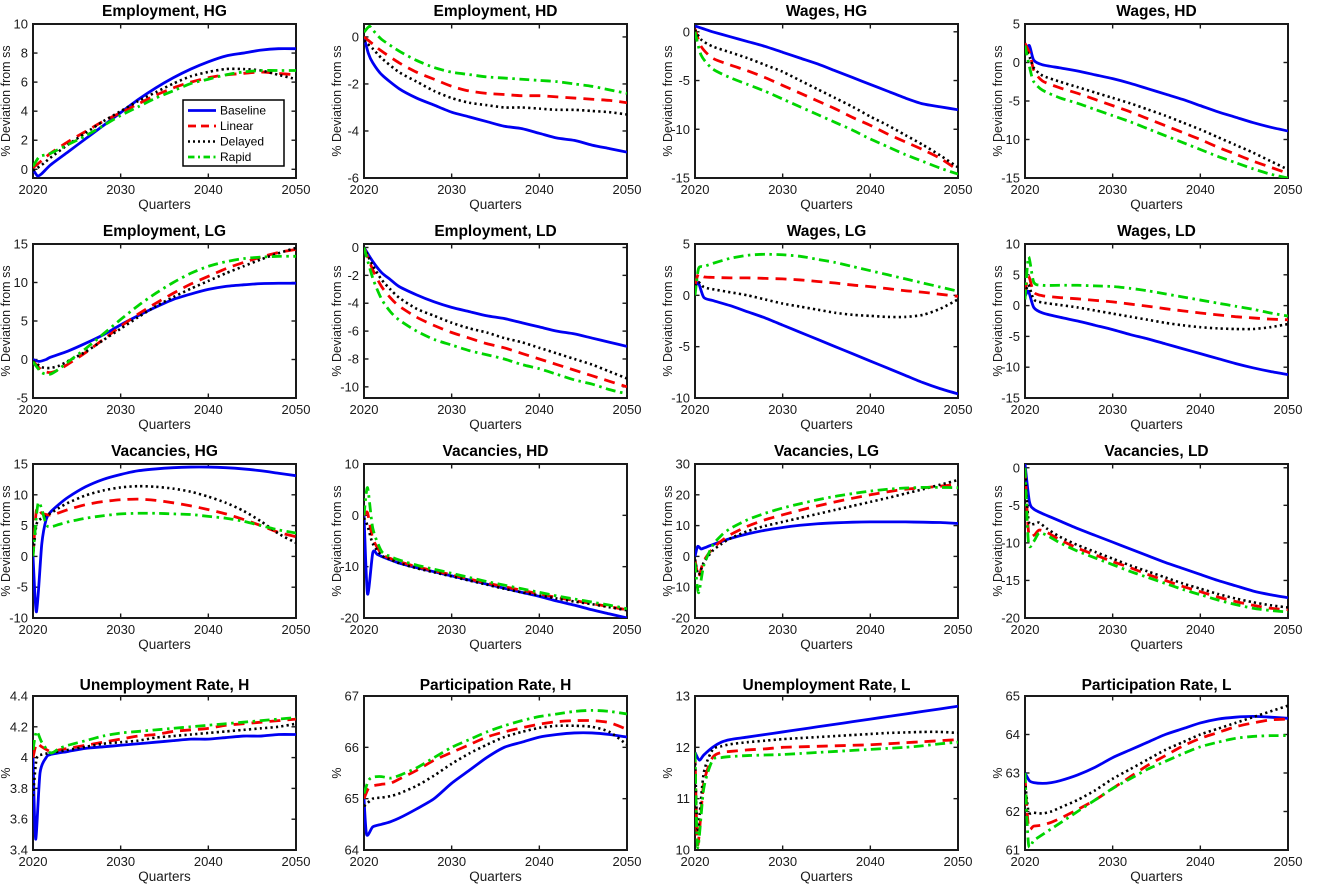  I want to click on y-tick-label: 3.6, so click(19, 819).